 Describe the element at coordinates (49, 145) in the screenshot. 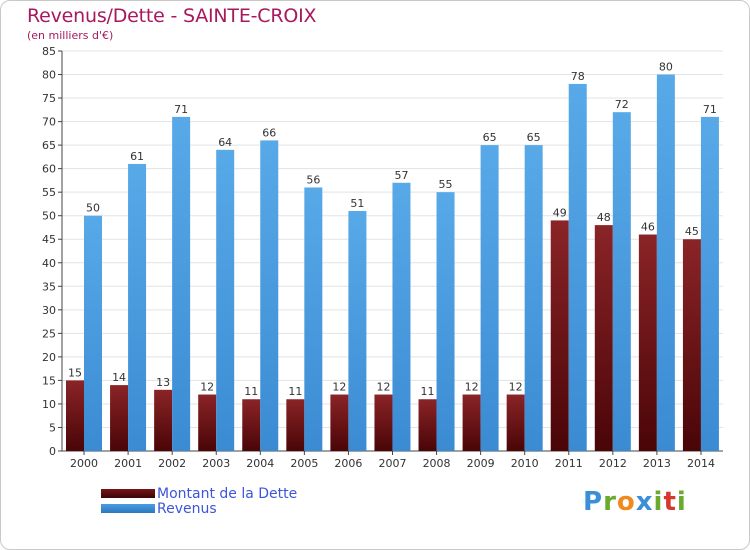

I see `y-tick-label: 65` at that location.